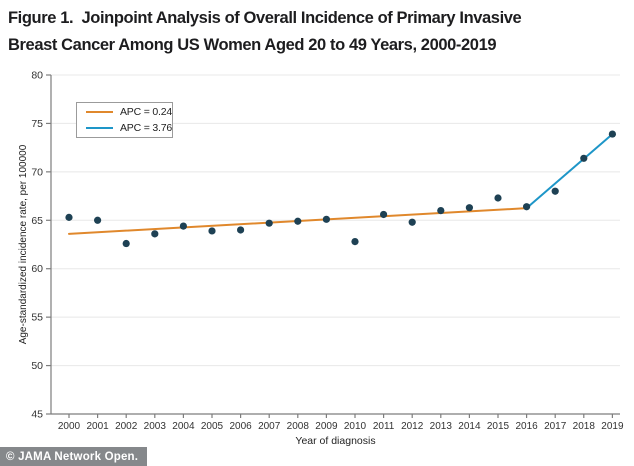  I want to click on svg-text: 2002, so click(126, 426).